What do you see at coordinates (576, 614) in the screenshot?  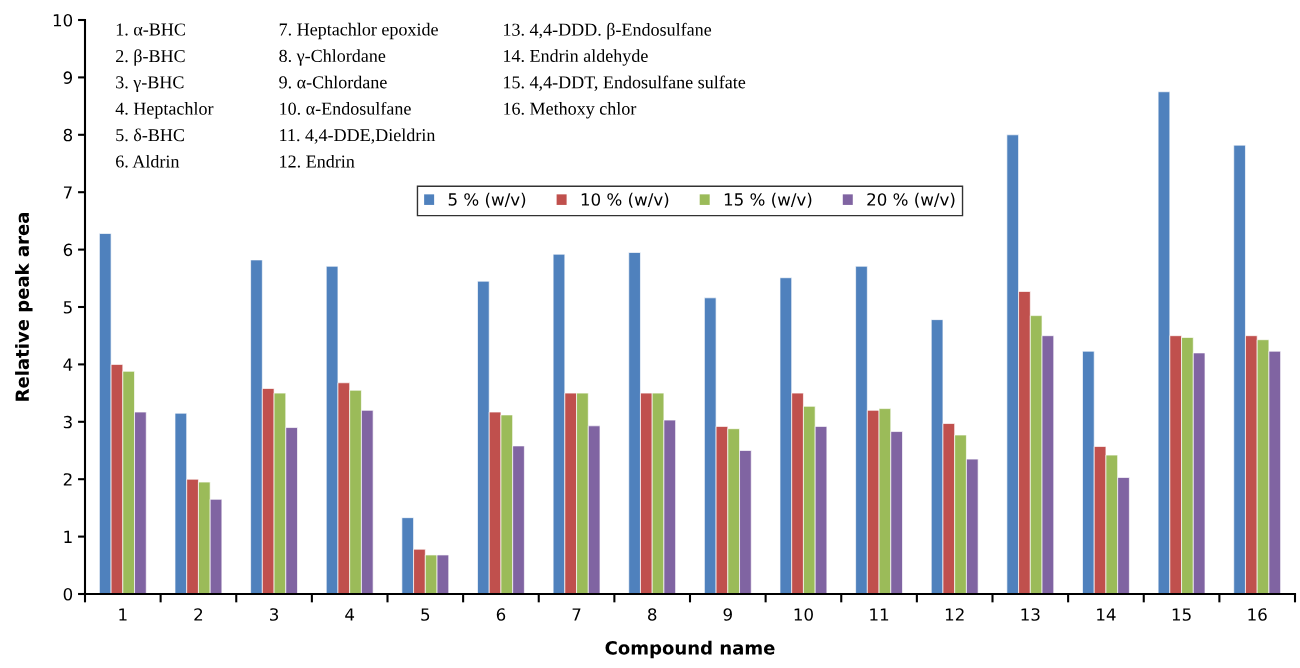 I see `x-tick-label: 7` at bounding box center [576, 614].